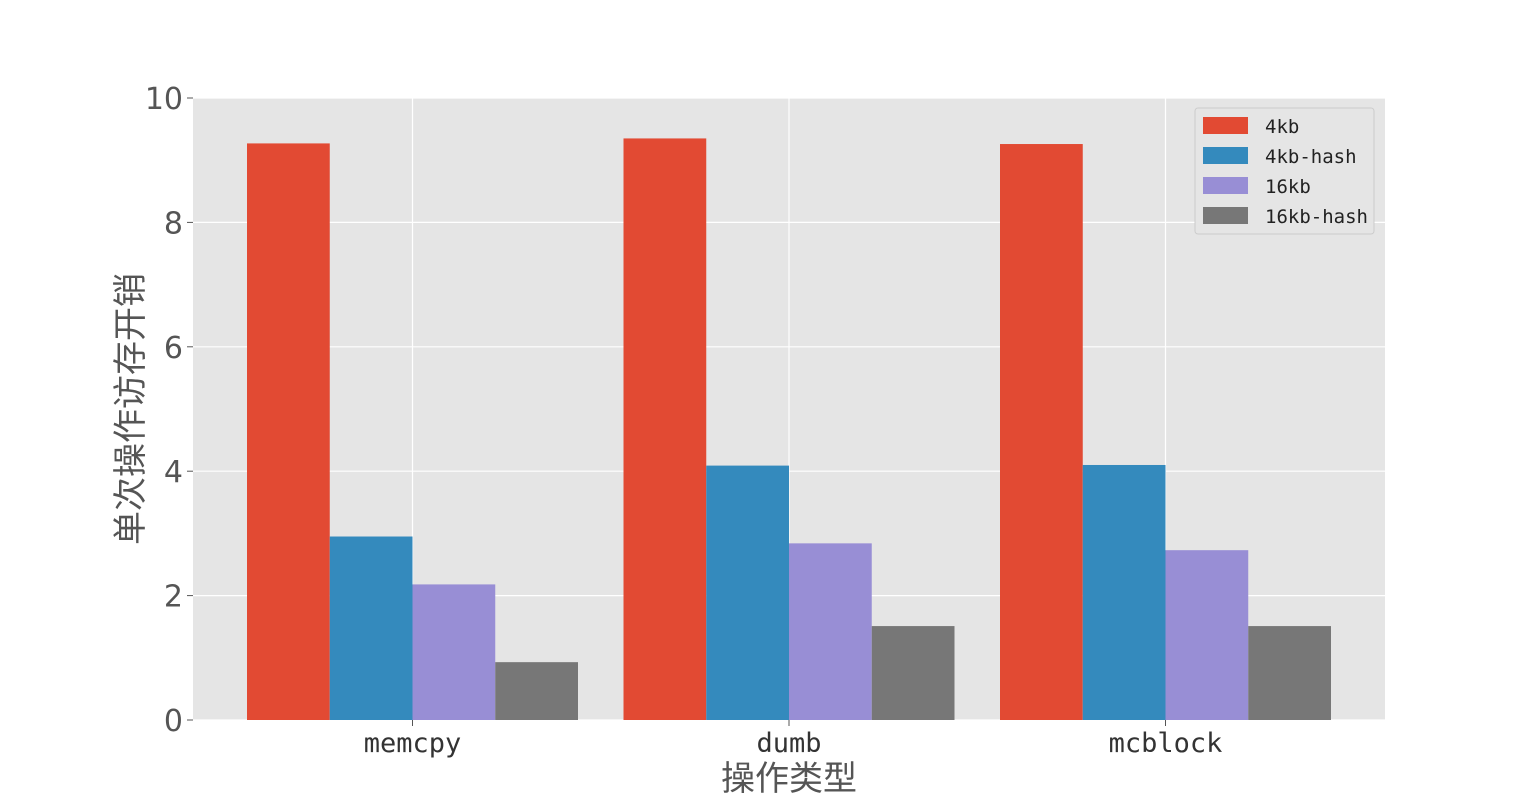  I want to click on y-axis-title: 单次操作访存开销, so click(131, 409).